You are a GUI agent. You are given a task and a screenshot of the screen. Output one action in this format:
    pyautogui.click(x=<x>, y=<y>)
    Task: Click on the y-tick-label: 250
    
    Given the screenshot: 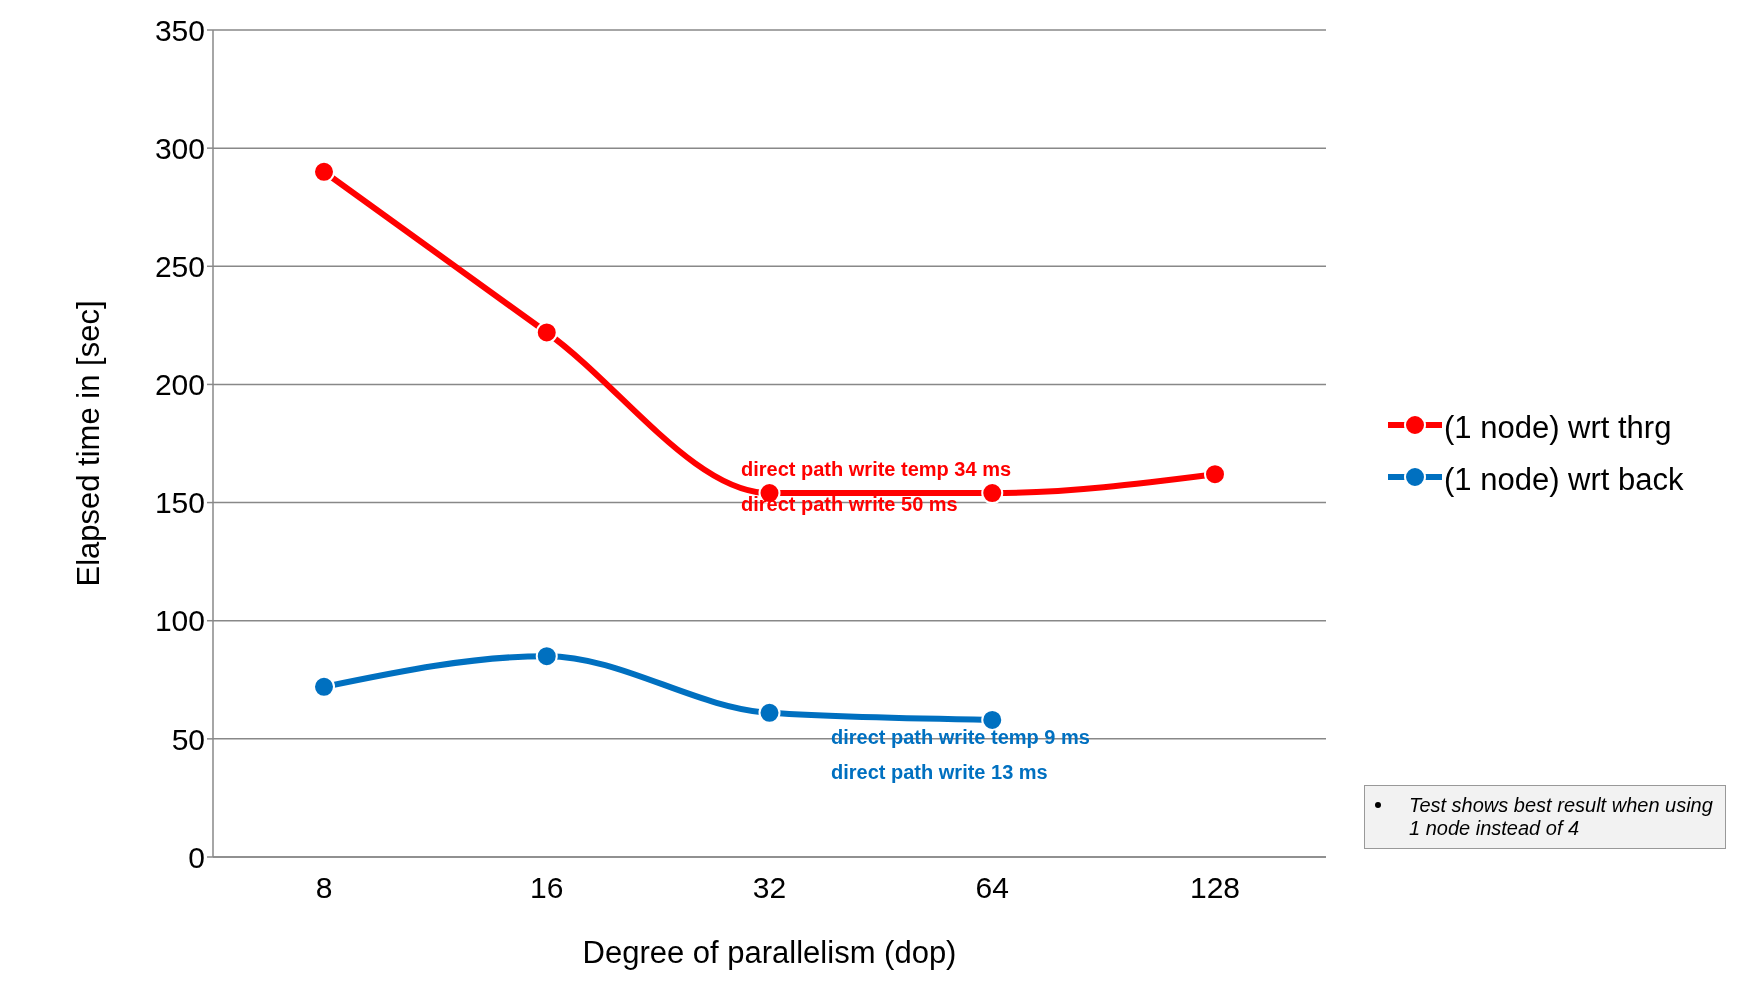 What is the action you would take?
    pyautogui.click(x=179, y=266)
    